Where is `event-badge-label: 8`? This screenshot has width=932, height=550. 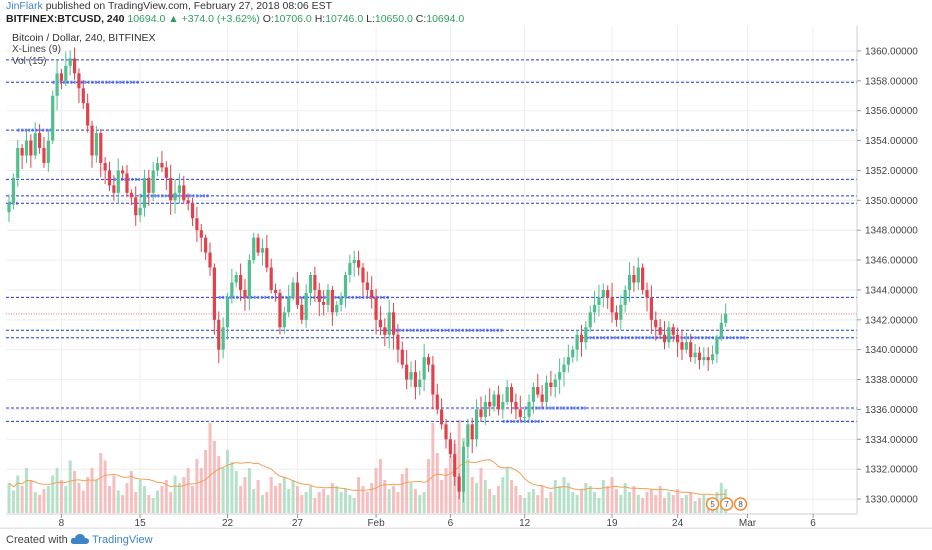
event-badge-label: 8 is located at coordinates (740, 504).